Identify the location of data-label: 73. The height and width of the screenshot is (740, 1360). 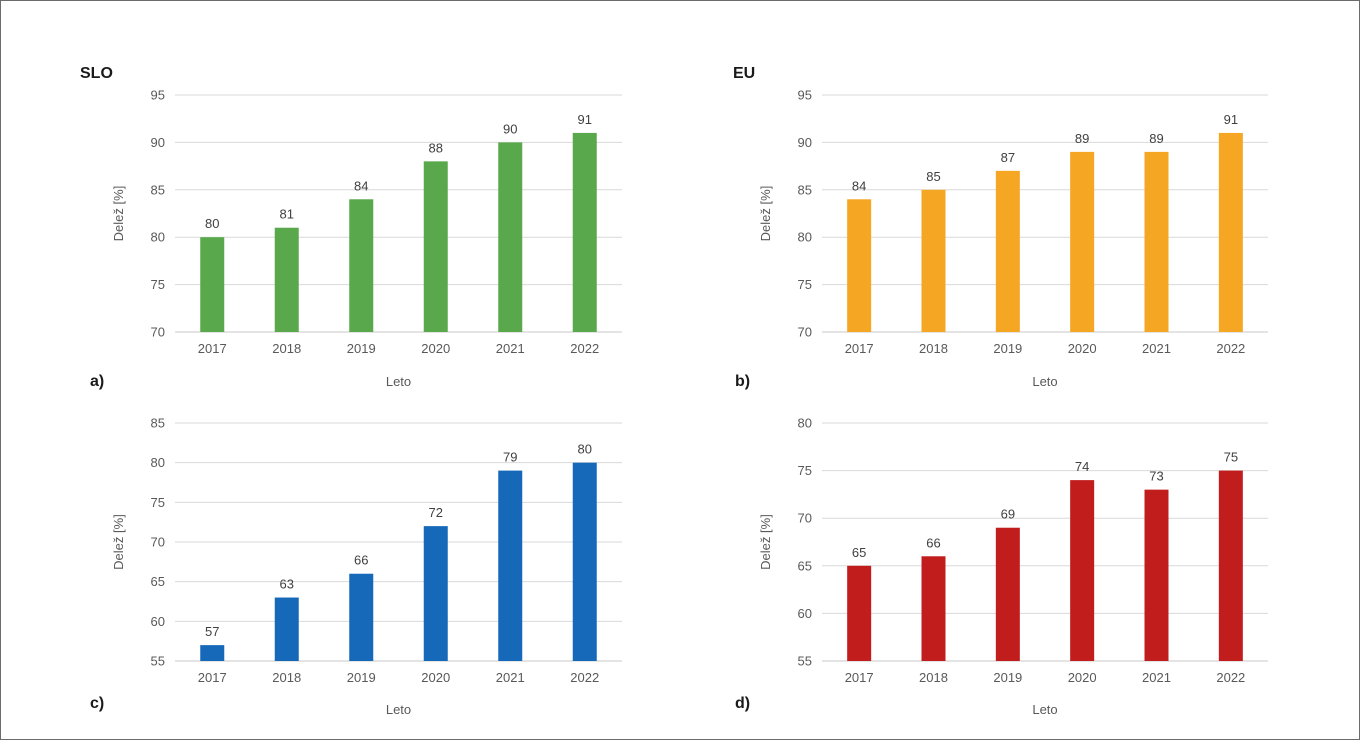
(1156, 476).